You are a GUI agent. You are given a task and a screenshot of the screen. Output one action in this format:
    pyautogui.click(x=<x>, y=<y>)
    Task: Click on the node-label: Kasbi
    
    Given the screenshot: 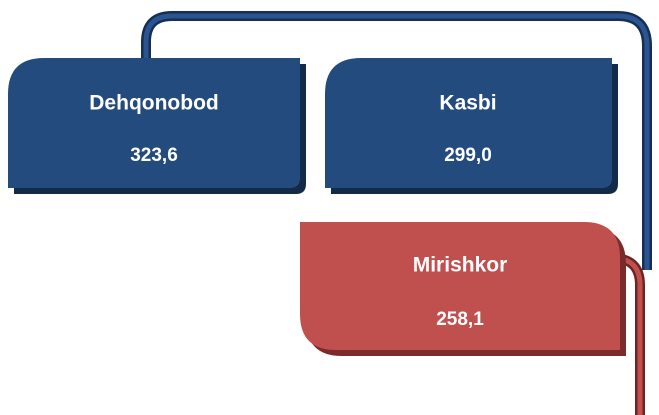 What is the action you would take?
    pyautogui.click(x=467, y=103)
    